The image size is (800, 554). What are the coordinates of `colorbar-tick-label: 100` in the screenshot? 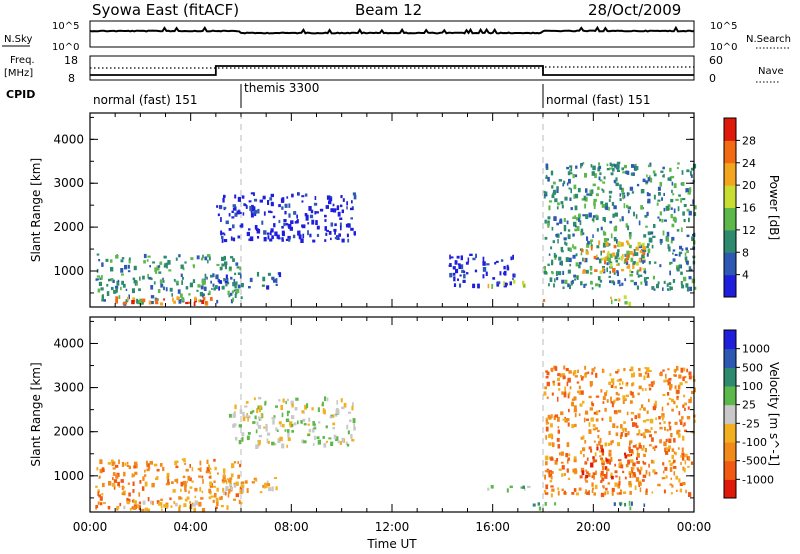 It's located at (752, 386).